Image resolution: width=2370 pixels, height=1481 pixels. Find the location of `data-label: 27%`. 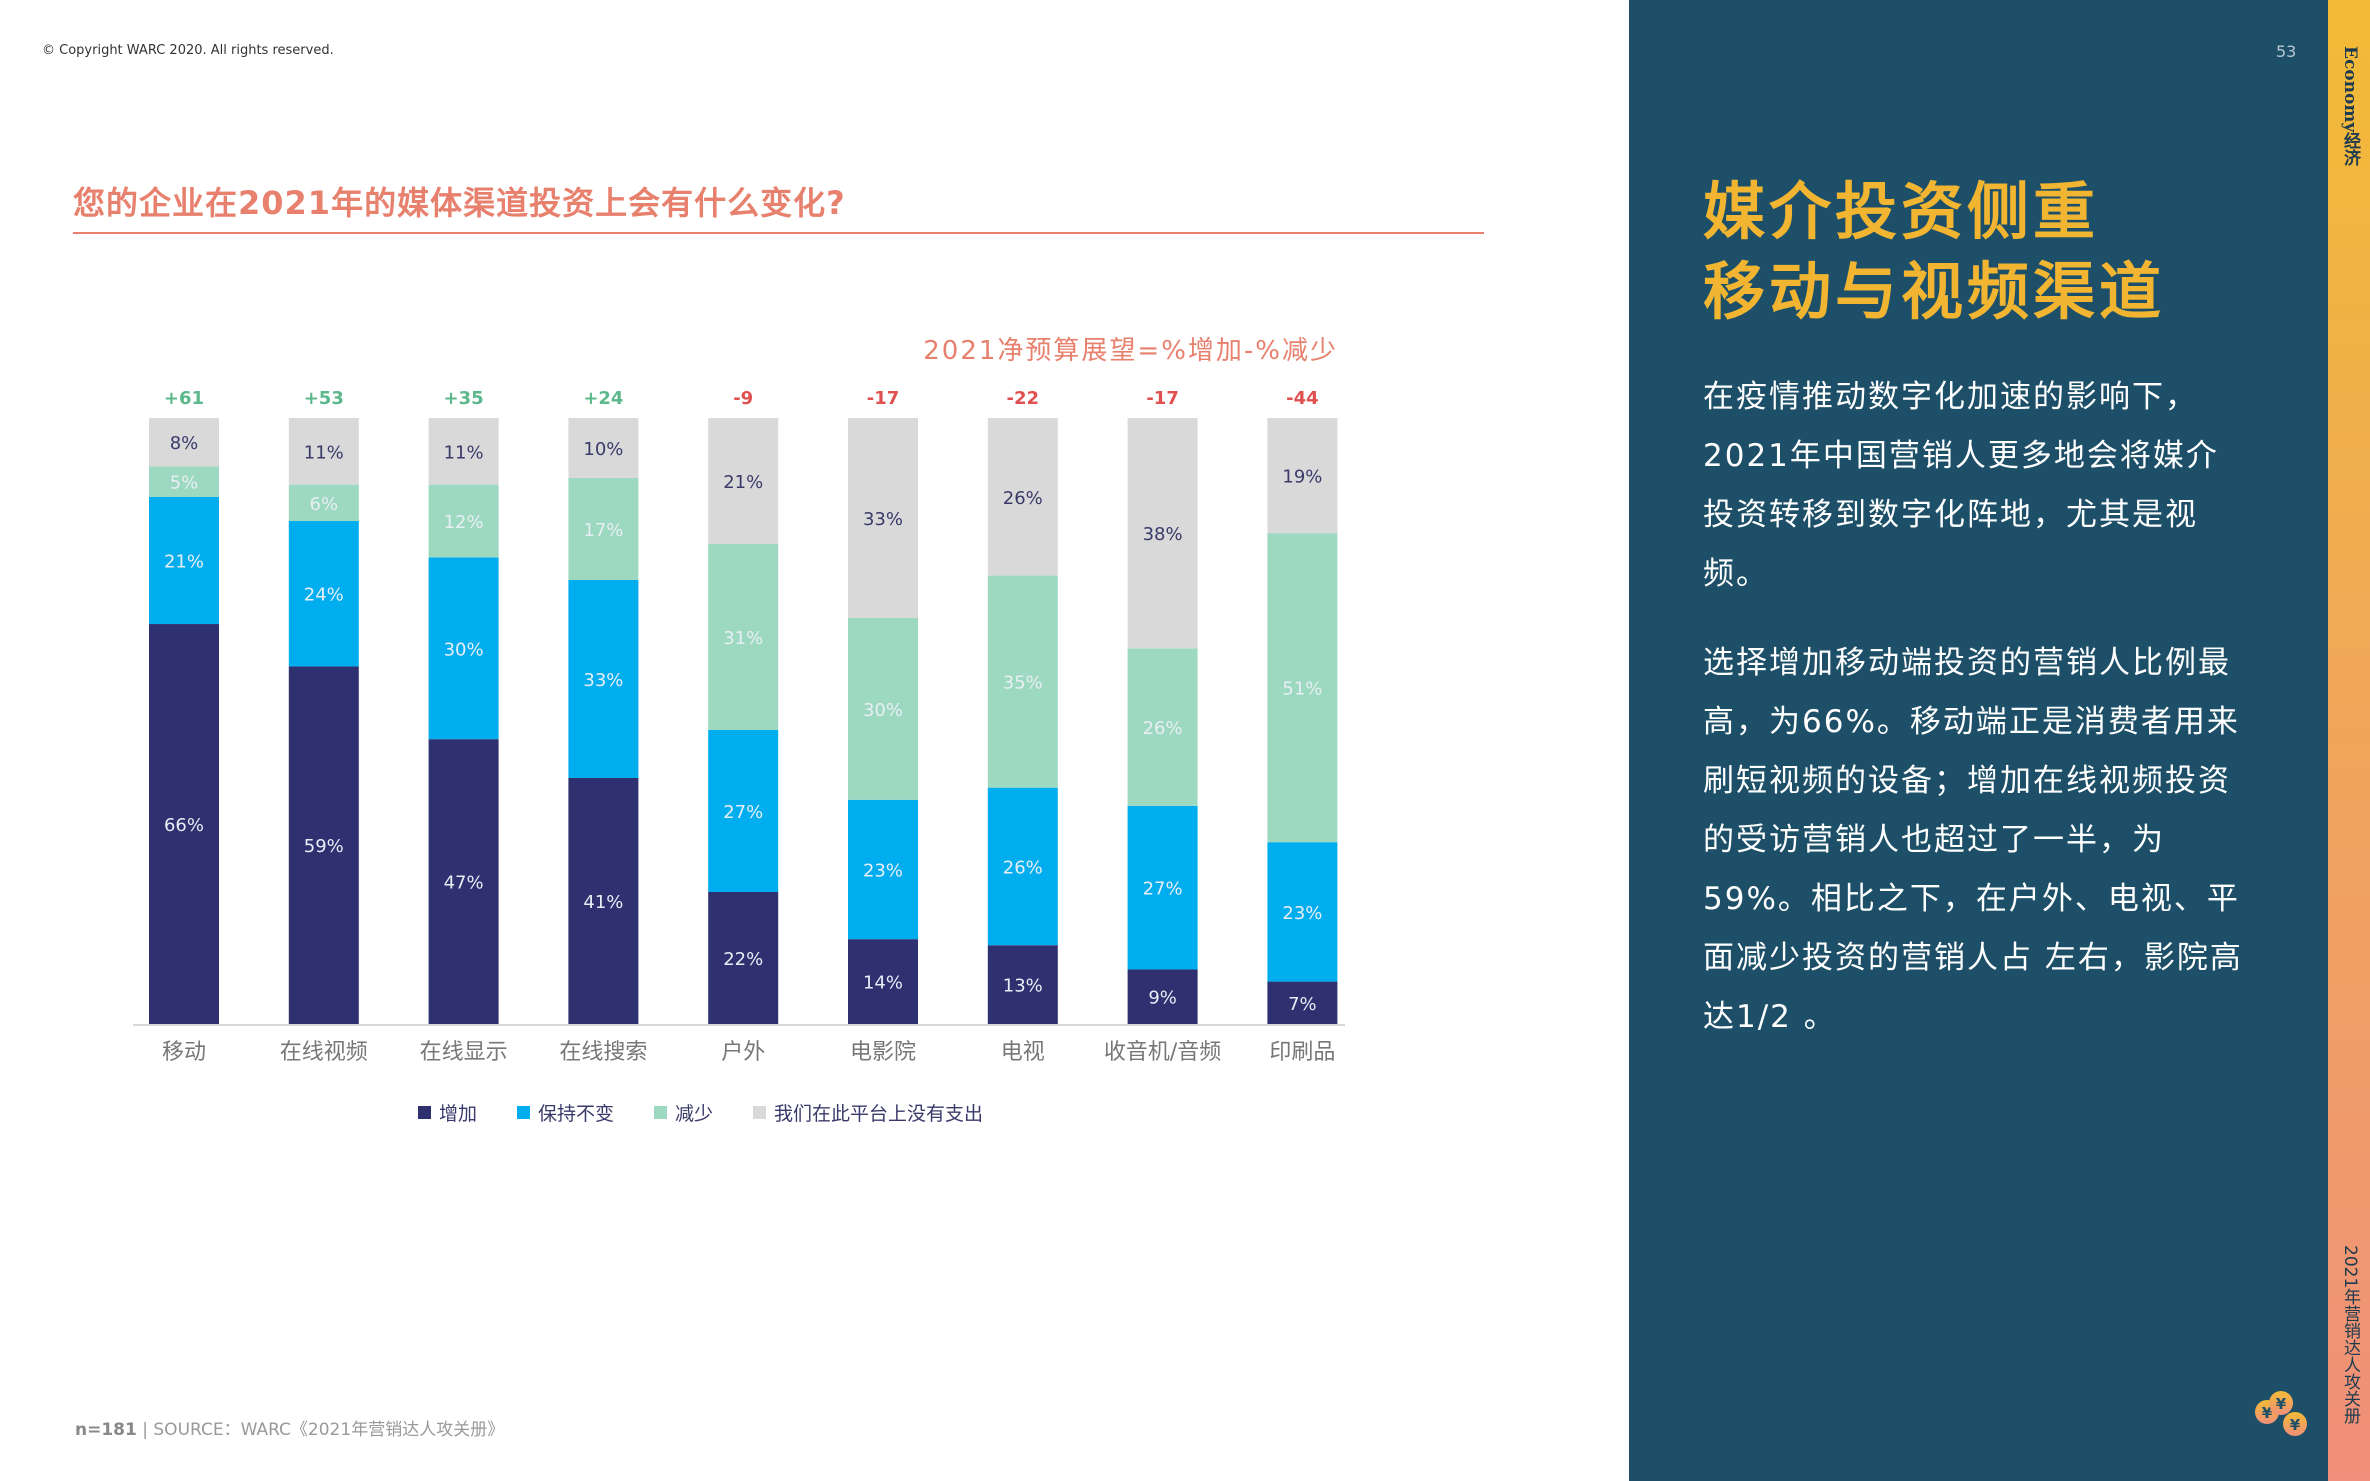

data-label: 27% is located at coordinates (743, 812).